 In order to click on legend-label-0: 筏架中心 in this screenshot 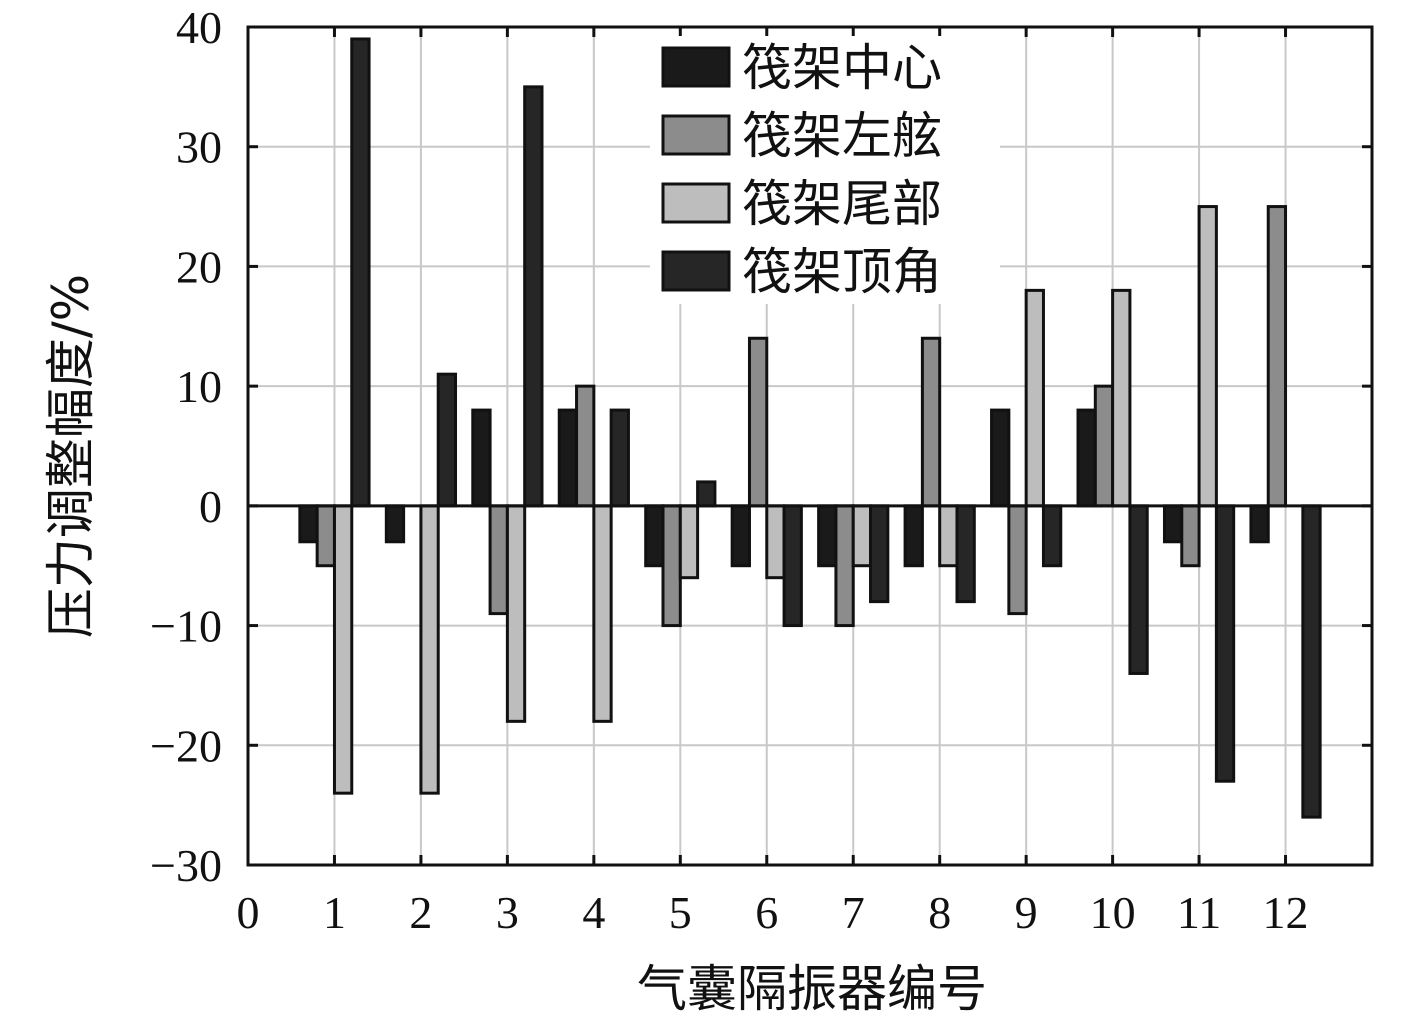, I will do `click(842, 68)`.